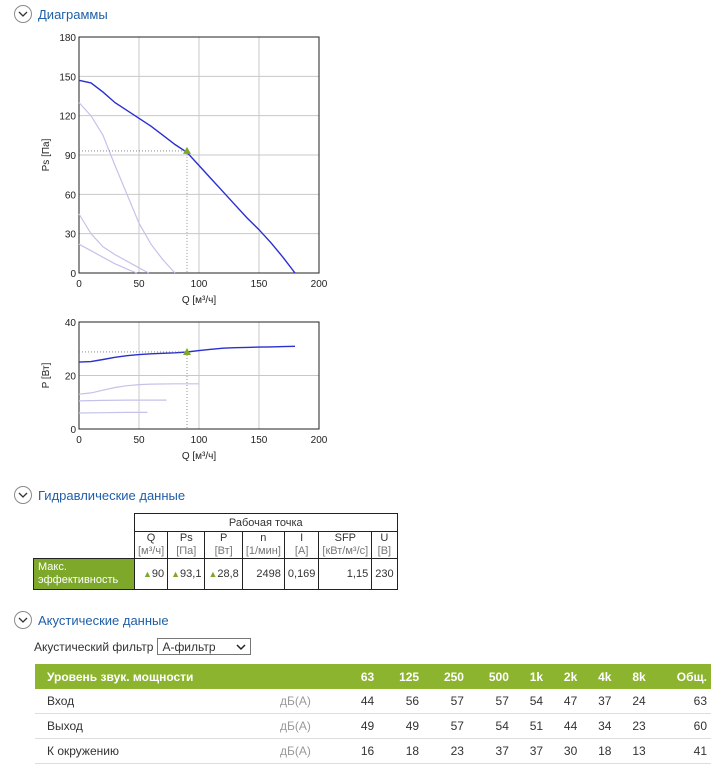 Image resolution: width=723 pixels, height=777 pixels. I want to click on value-text: 230, so click(384, 574).